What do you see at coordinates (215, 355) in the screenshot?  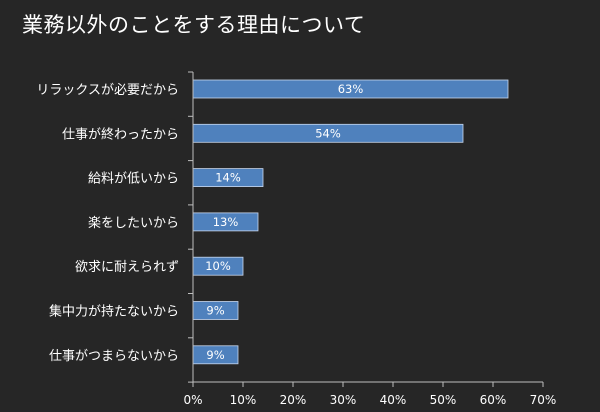 I see `data-label-7: 9%` at bounding box center [215, 355].